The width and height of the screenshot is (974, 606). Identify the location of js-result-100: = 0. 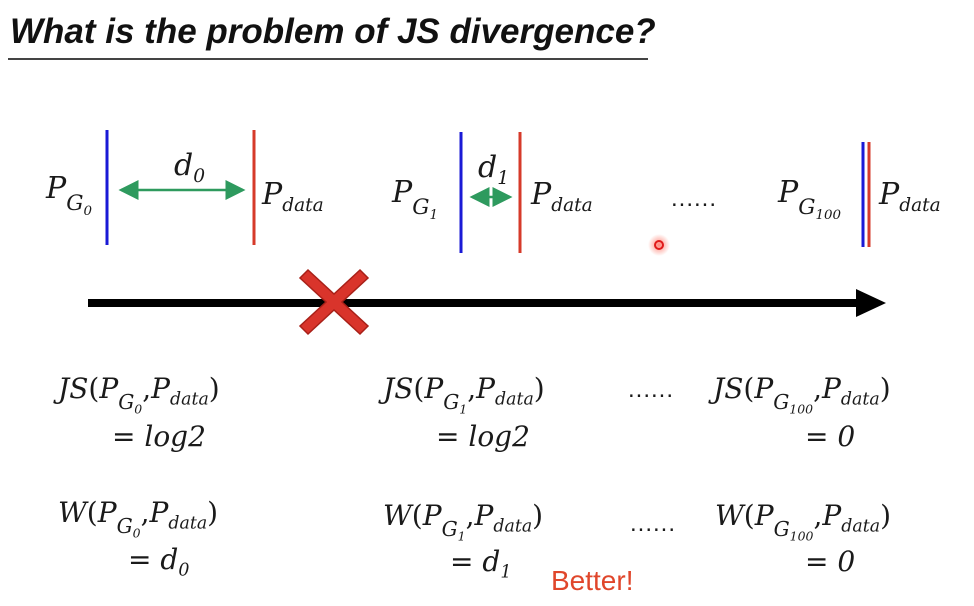
(830, 436).